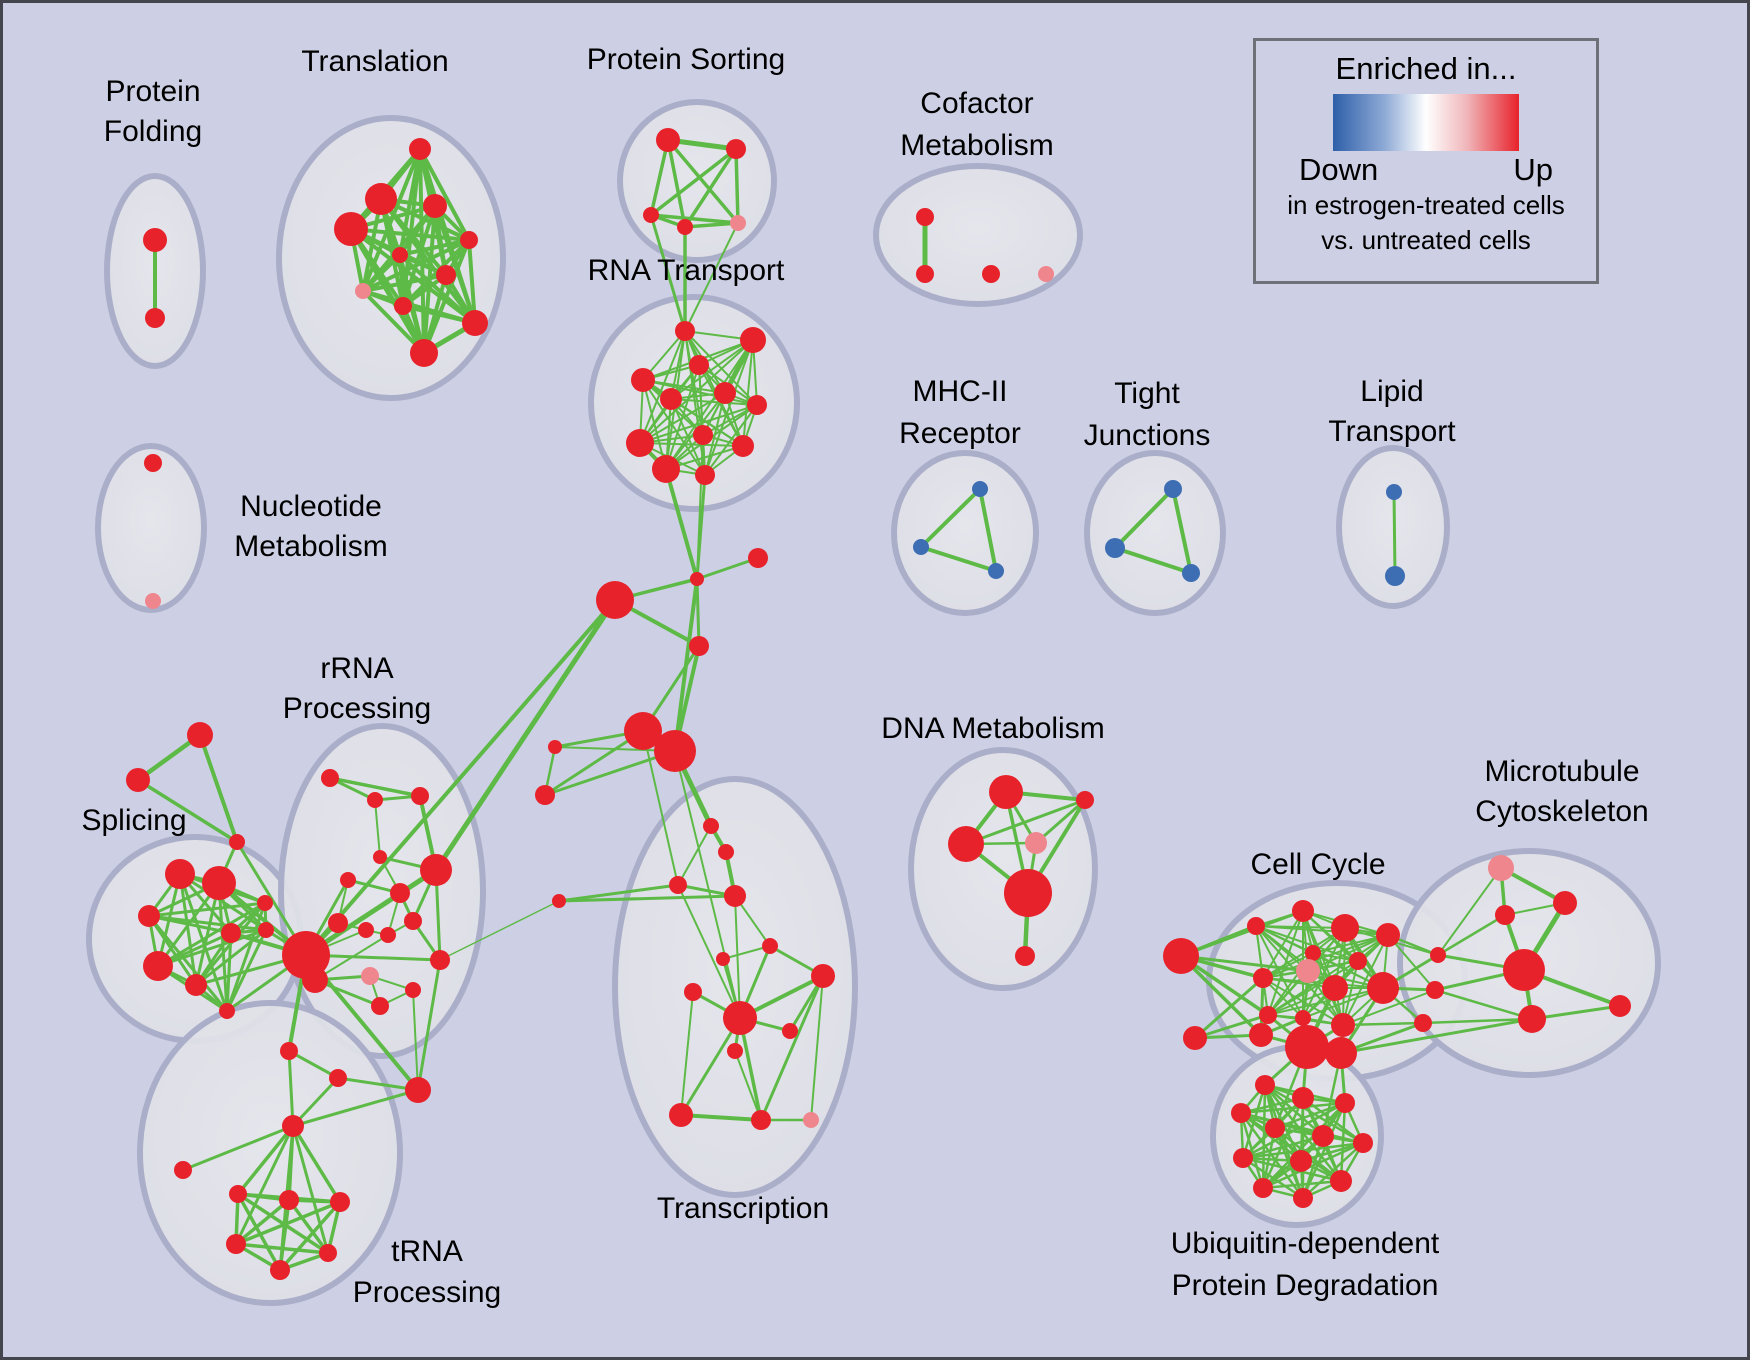  Describe the element at coordinates (207, 934) in the screenshot. I see `edge-s1-s7` at that location.